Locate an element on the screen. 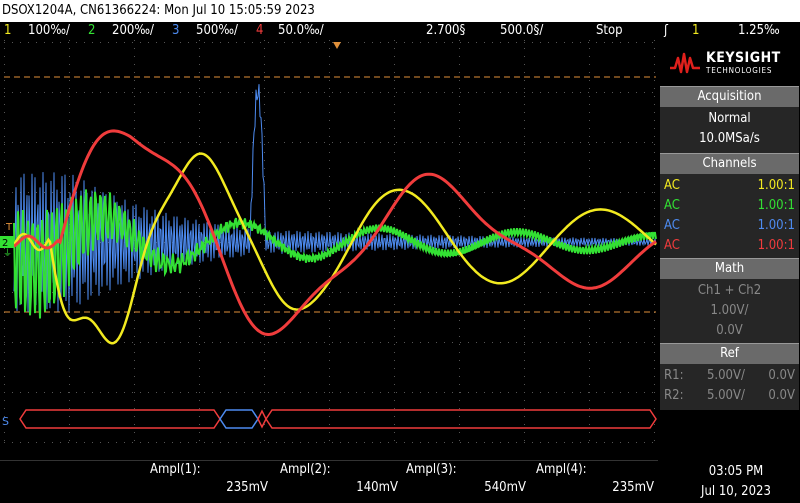 Image resolution: width=800 pixels, height=503 pixels. acquisition-mode: Normal is located at coordinates (729, 118).